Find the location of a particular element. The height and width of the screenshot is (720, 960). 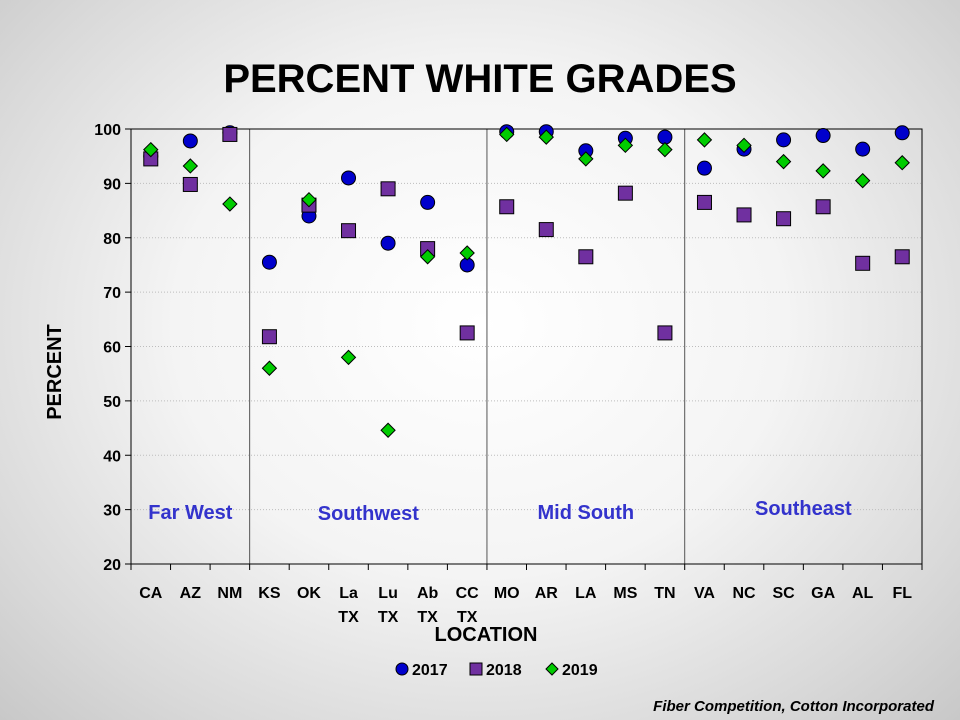

y-tick-label: 50 is located at coordinates (112, 402).